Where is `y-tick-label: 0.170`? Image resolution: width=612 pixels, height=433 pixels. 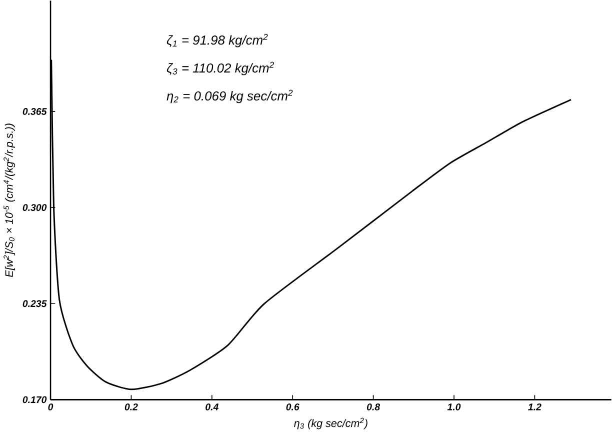
y-tick-label: 0.170 is located at coordinates (34, 400).